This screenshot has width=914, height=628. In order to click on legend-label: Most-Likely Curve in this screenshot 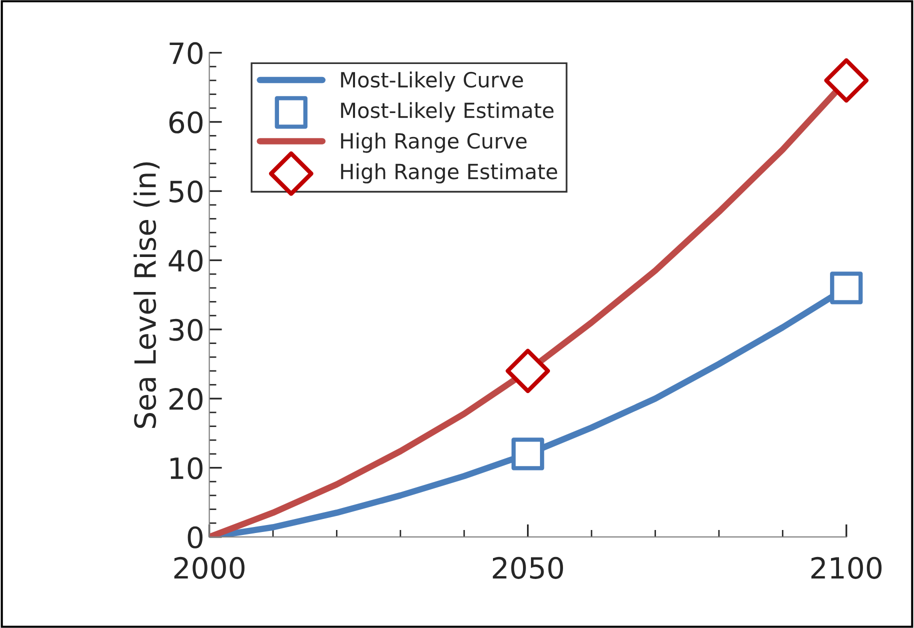, I will do `click(432, 82)`.